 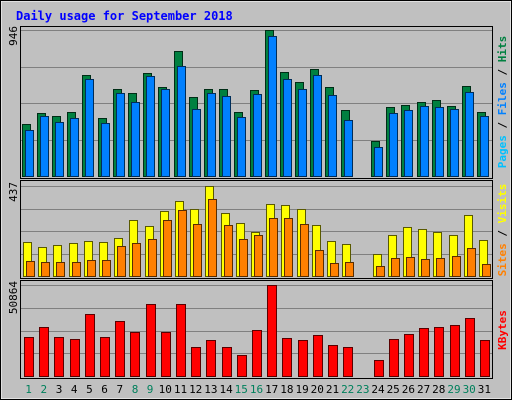 What do you see at coordinates (502, 151) in the screenshot?
I see `legend-entry: Pages` at bounding box center [502, 151].